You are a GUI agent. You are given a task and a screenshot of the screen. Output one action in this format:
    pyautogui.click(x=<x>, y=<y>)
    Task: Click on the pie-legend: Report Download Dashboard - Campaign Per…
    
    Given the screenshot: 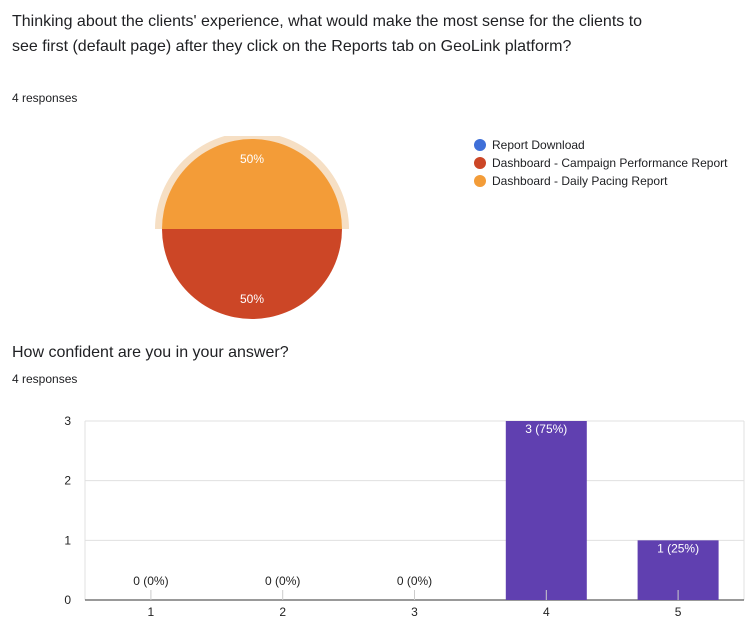 What is the action you would take?
    pyautogui.click(x=609, y=164)
    